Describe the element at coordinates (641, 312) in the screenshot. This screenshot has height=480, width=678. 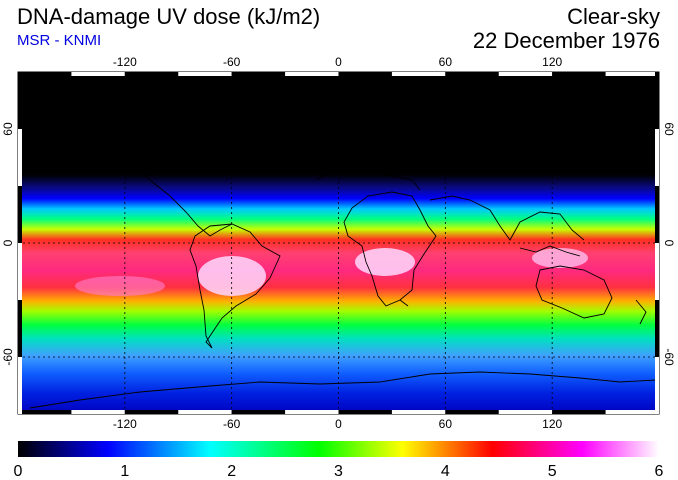
I see `new-zealand-outline` at that location.